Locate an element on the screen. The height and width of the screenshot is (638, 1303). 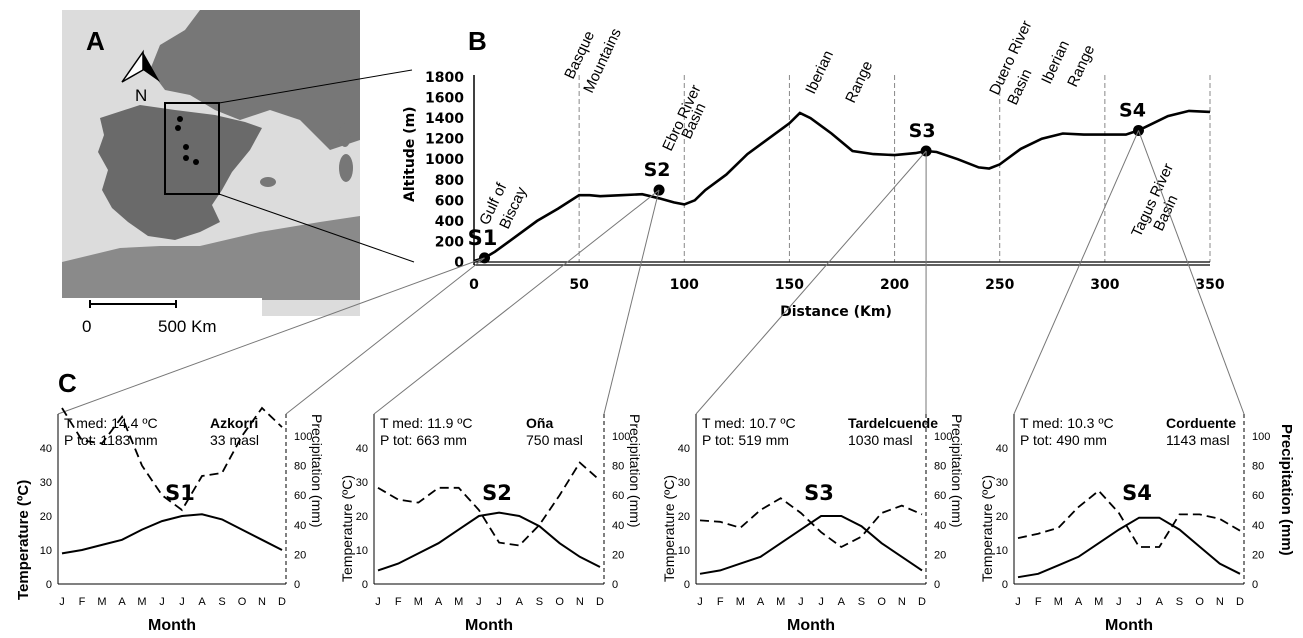
map-iberia is located at coordinates (180, 172).